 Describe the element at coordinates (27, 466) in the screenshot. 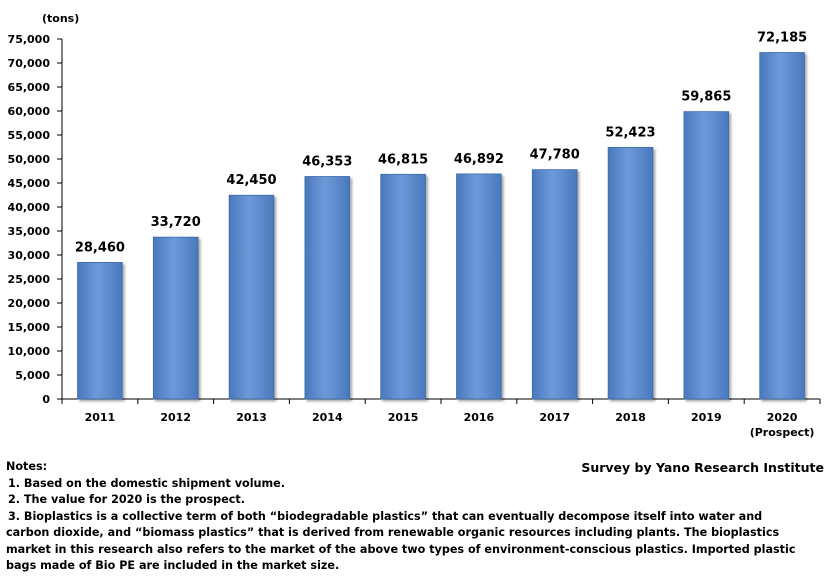

I see `notes-heading: Notes:` at that location.